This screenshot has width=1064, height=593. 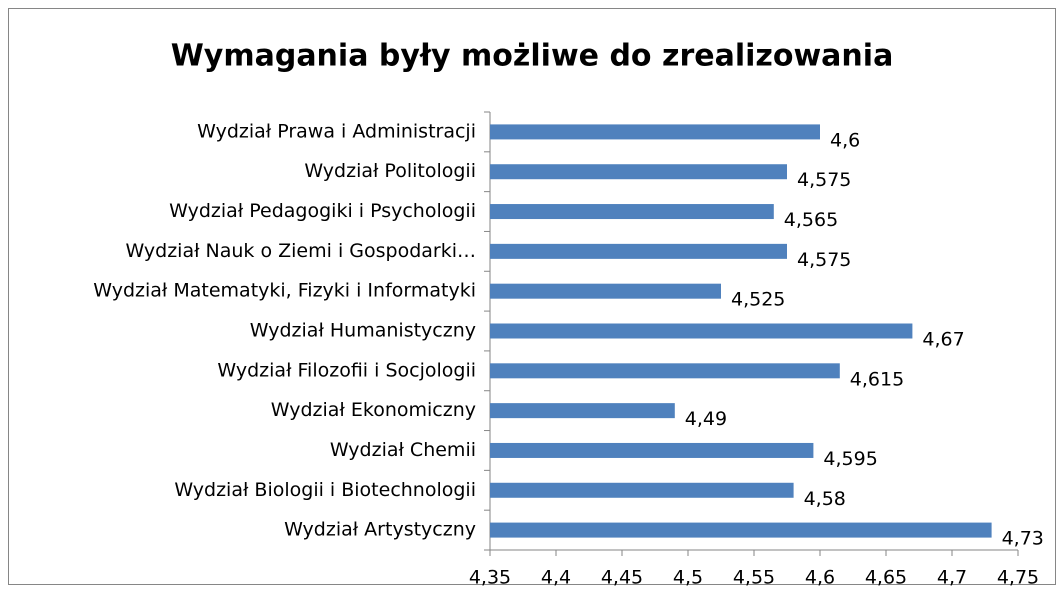 I want to click on x-tick-label: 4,55, so click(x=754, y=578).